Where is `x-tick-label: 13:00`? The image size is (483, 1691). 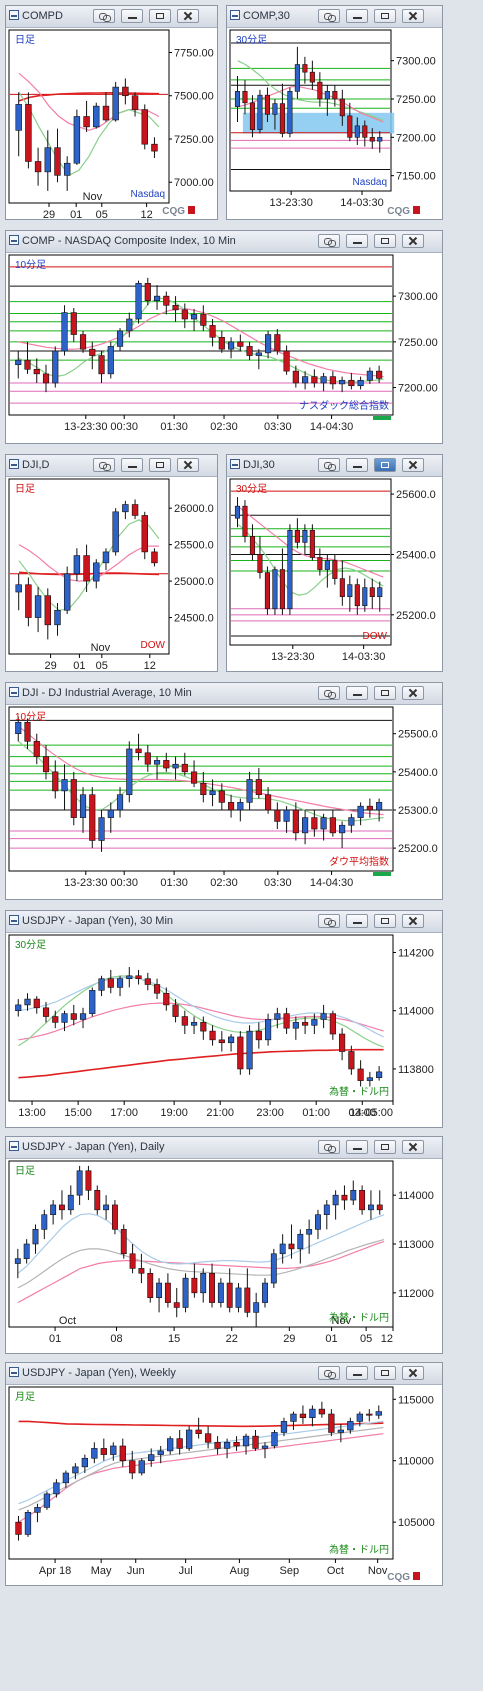
x-tick-label: 13:00 is located at coordinates (32, 1113).